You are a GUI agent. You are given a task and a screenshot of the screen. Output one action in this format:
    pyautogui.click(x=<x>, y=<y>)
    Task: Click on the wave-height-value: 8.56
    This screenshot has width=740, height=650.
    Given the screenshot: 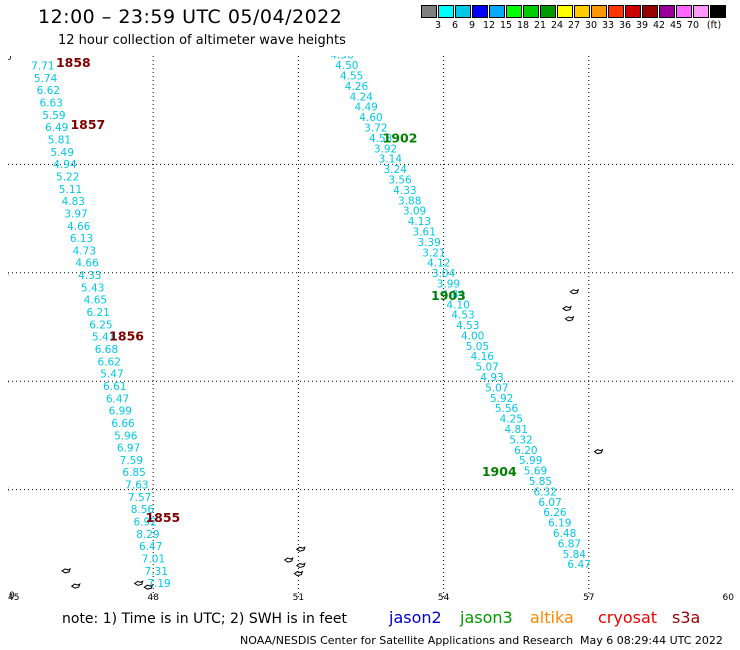 What is the action you would take?
    pyautogui.click(x=143, y=510)
    